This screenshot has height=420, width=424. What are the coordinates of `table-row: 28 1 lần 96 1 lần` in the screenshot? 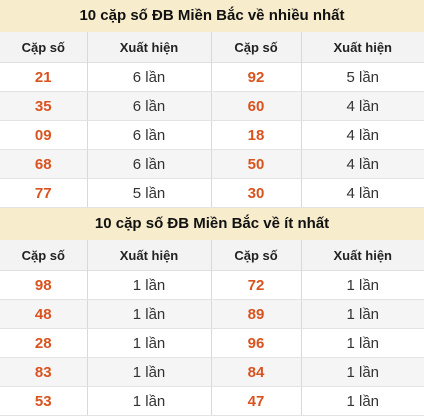 It's located at (212, 343).